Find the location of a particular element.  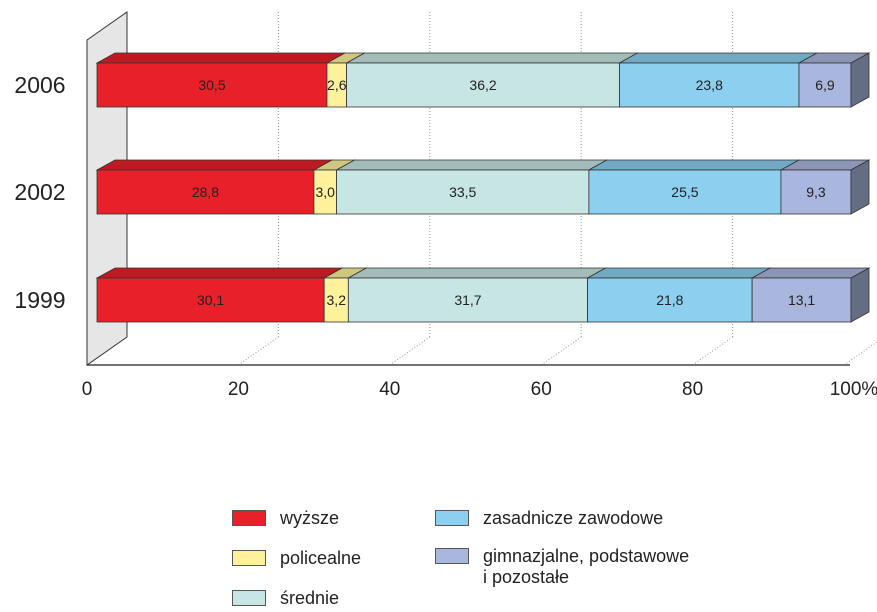

x-tick-label: 100% is located at coordinates (853, 389).